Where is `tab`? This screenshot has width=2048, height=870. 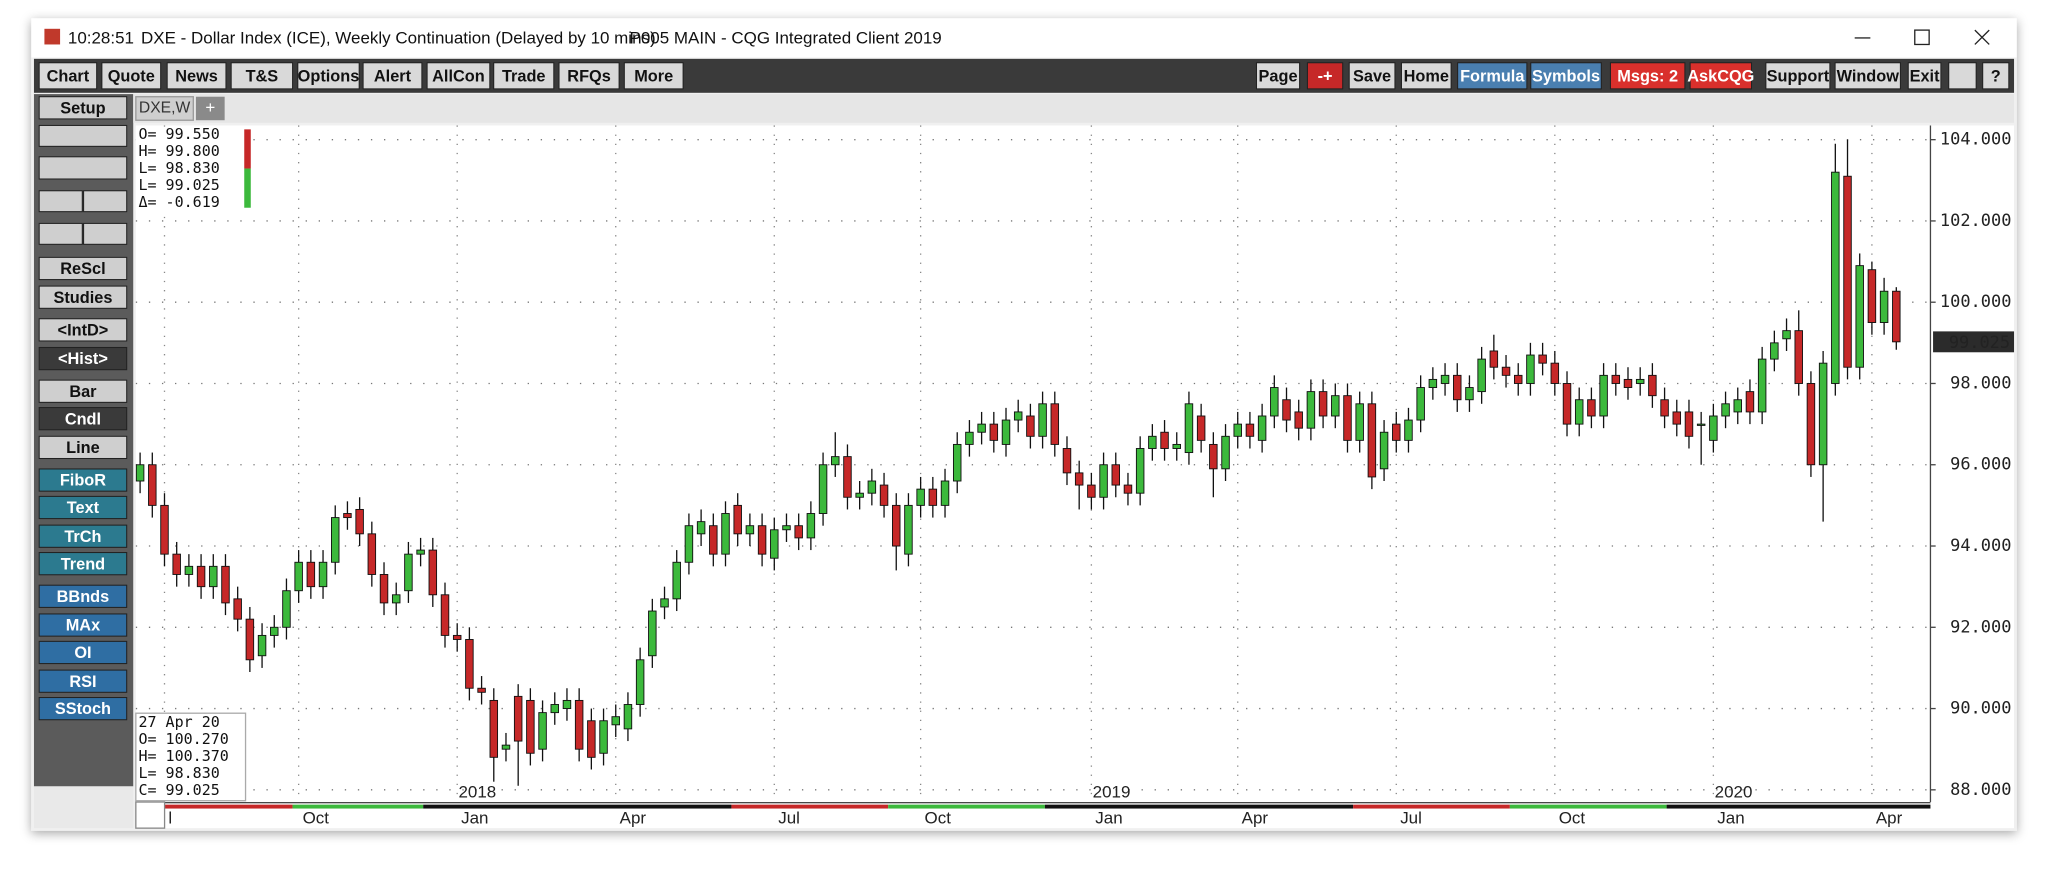
tab is located at coordinates (164, 108).